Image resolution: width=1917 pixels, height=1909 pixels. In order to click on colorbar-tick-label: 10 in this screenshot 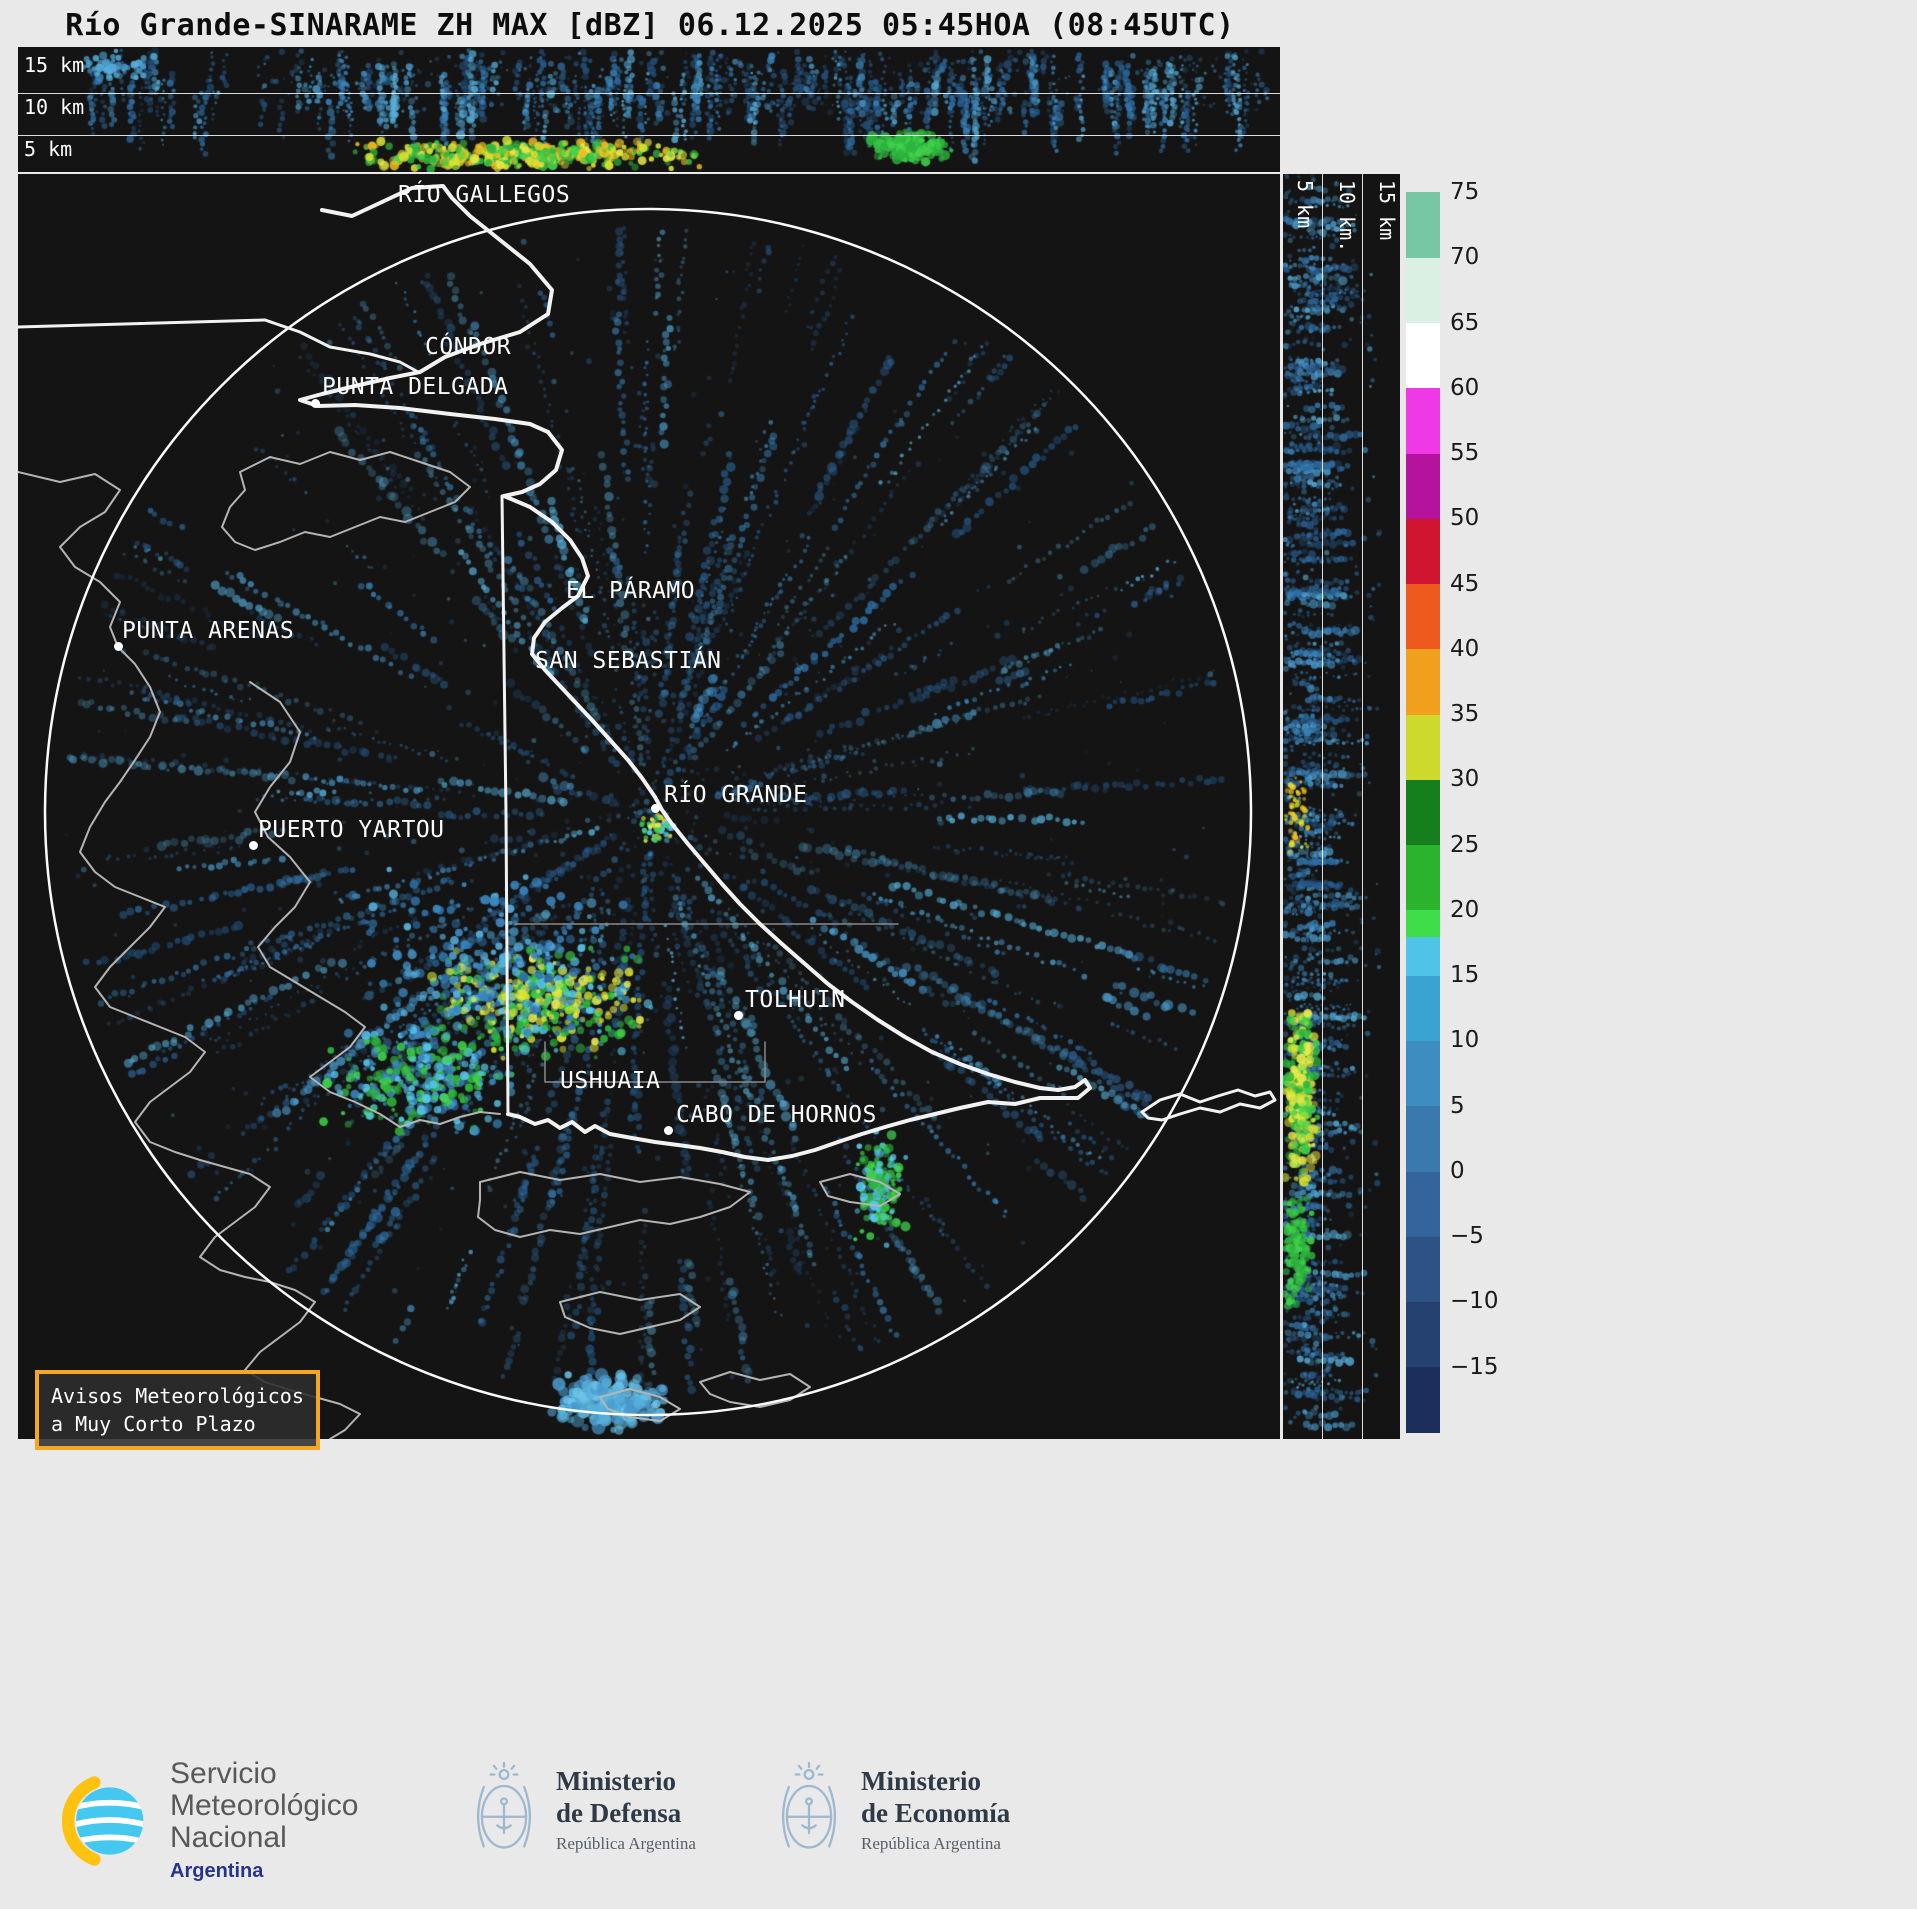, I will do `click(1465, 1040)`.